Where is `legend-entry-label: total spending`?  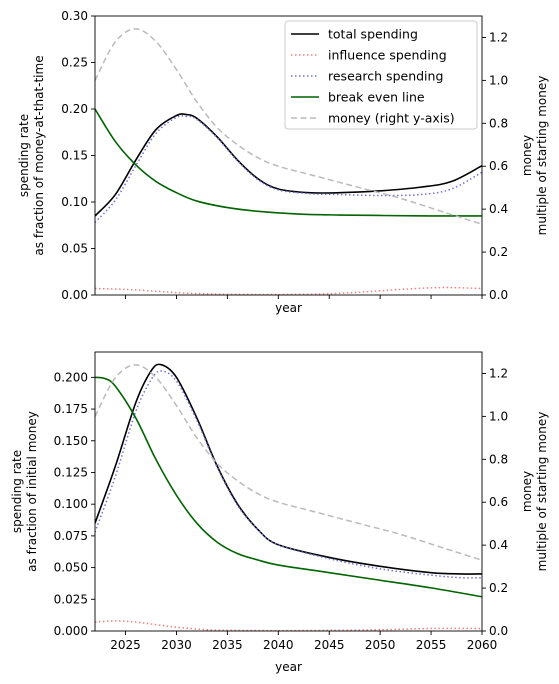 legend-entry-label: total spending is located at coordinates (373, 34).